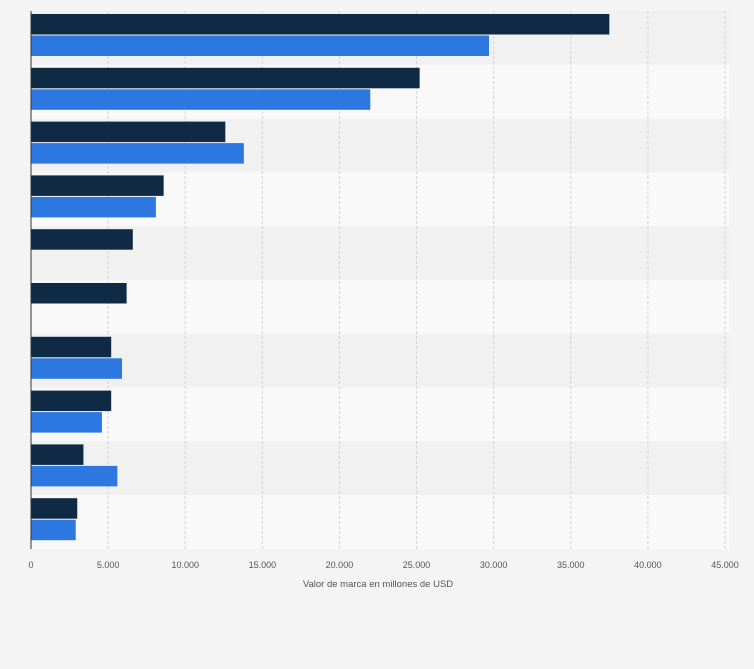 This screenshot has width=754, height=669. What do you see at coordinates (340, 565) in the screenshot?
I see `x-tick-label: 20.000` at bounding box center [340, 565].